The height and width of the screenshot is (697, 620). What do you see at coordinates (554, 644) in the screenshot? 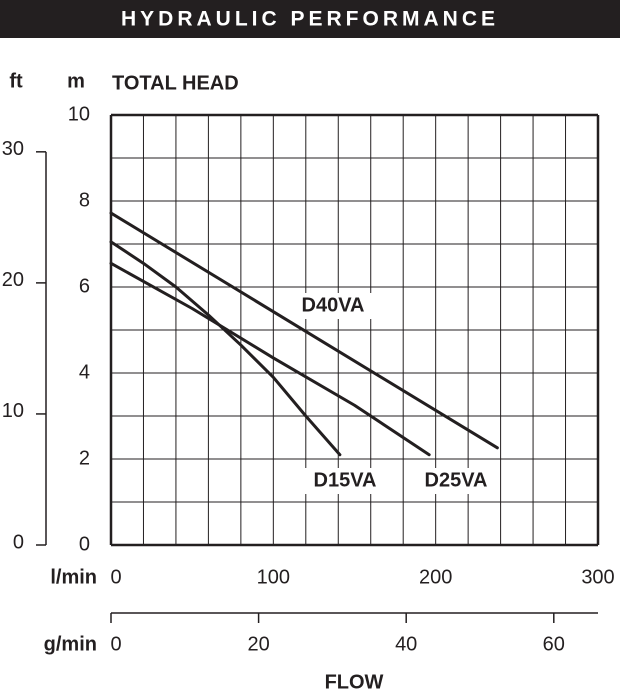
I see `x2-tick-label: 60` at bounding box center [554, 644].